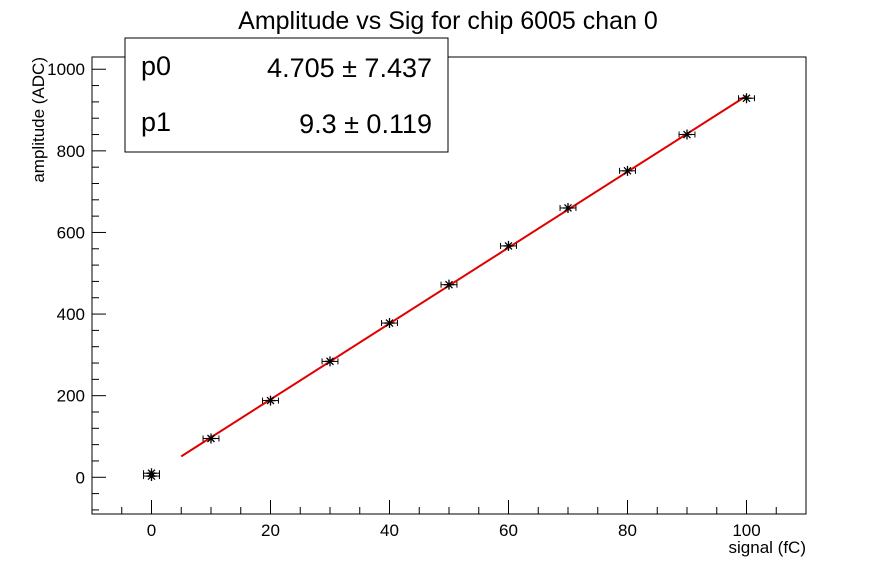 The height and width of the screenshot is (572, 896). Describe the element at coordinates (449, 507) in the screenshot. I see `x-axis-ticks` at that location.